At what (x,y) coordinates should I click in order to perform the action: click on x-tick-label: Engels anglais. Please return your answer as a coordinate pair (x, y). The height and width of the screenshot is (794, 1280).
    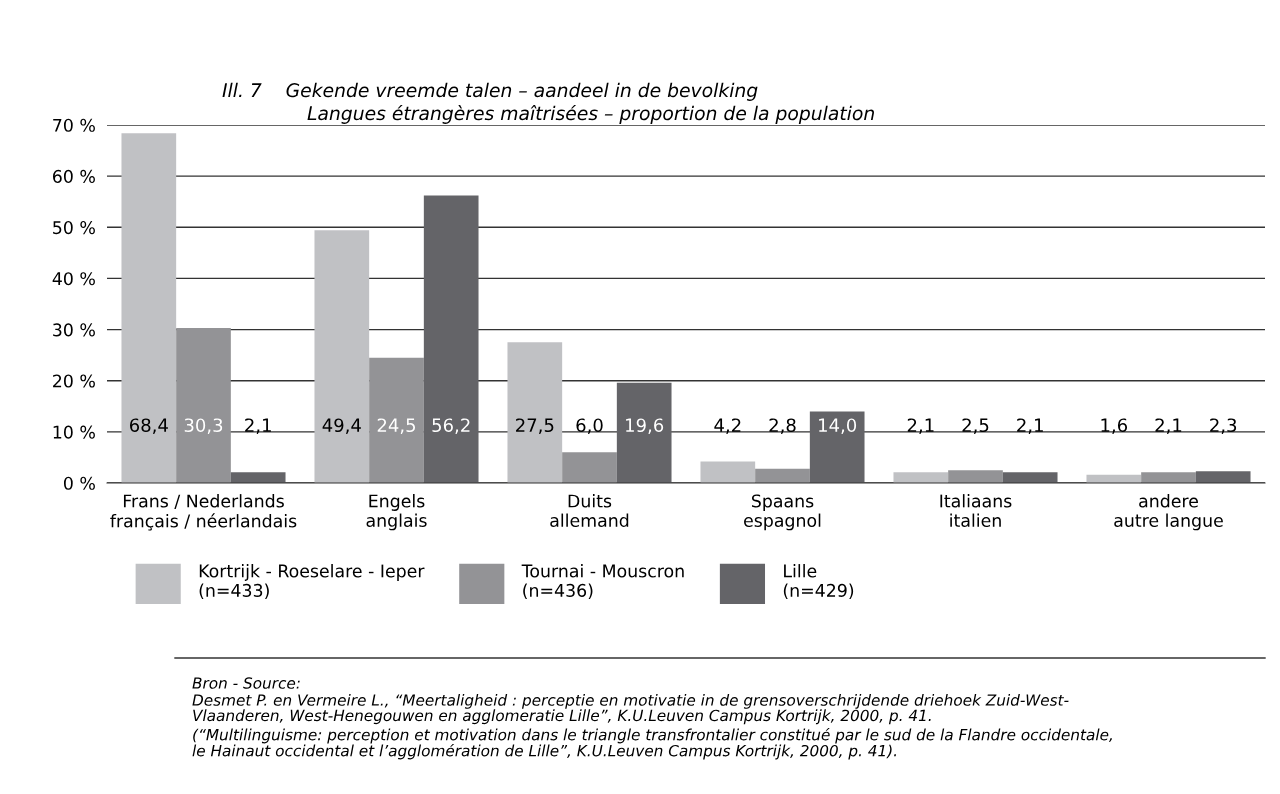
    Looking at the image, I should click on (396, 512).